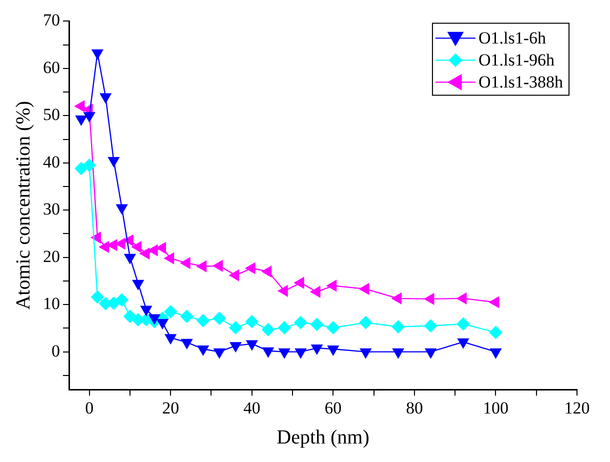 This screenshot has width=610, height=462. What do you see at coordinates (521, 82) in the screenshot?
I see `legend-label: O1.ls1-388h` at bounding box center [521, 82].